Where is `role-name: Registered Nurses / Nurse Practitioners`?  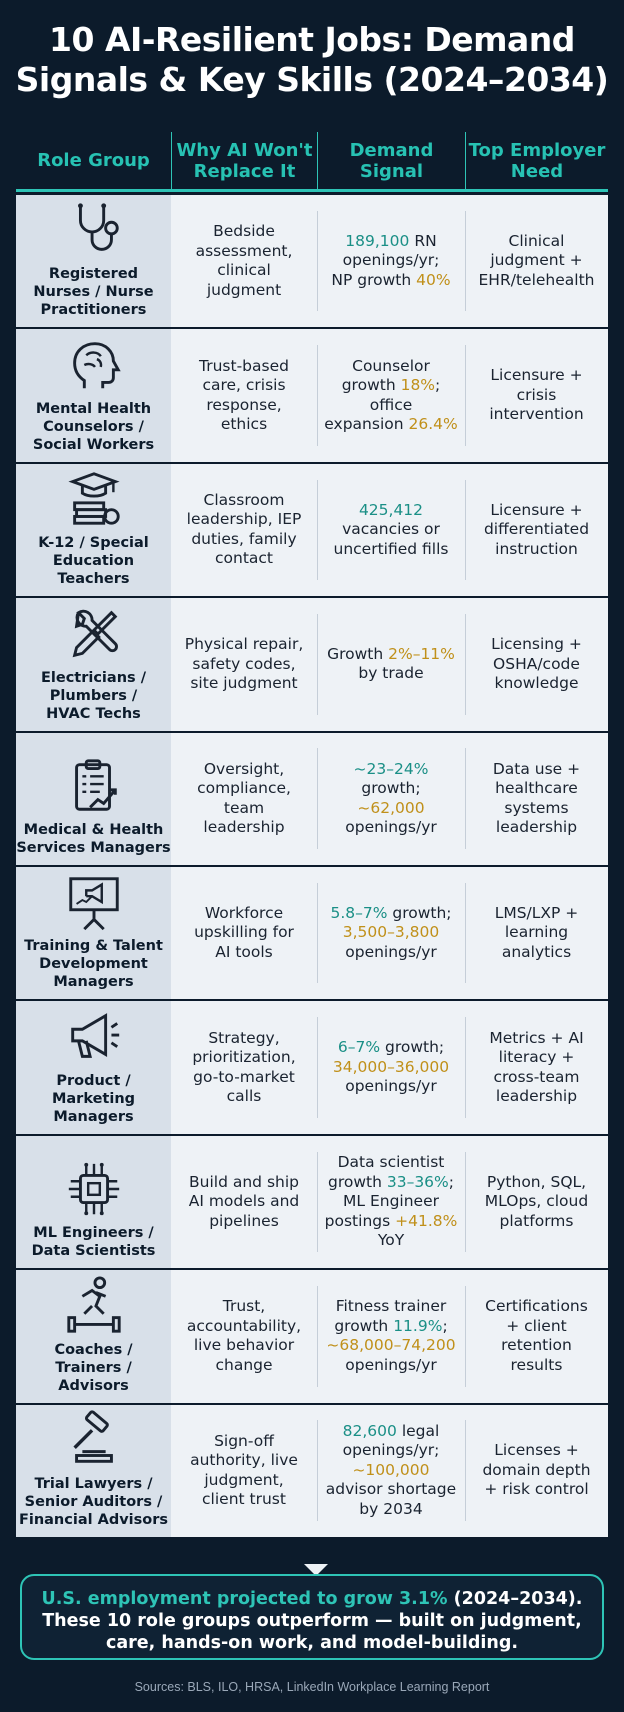
role-name: Registered Nurses / Nurse Practitioners is located at coordinates (93, 292).